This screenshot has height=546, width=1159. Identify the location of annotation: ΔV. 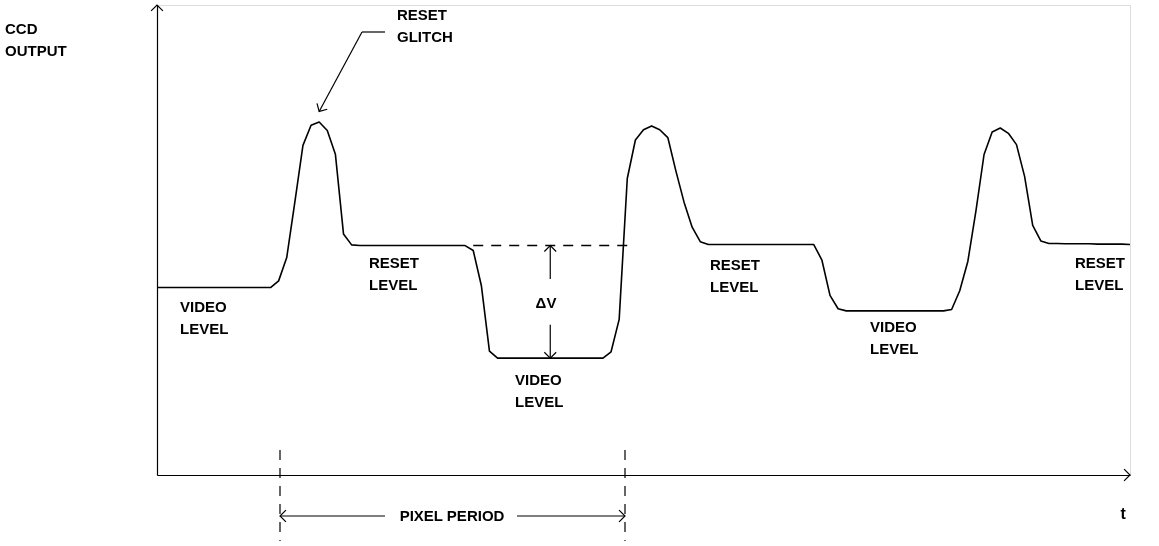
(546, 302).